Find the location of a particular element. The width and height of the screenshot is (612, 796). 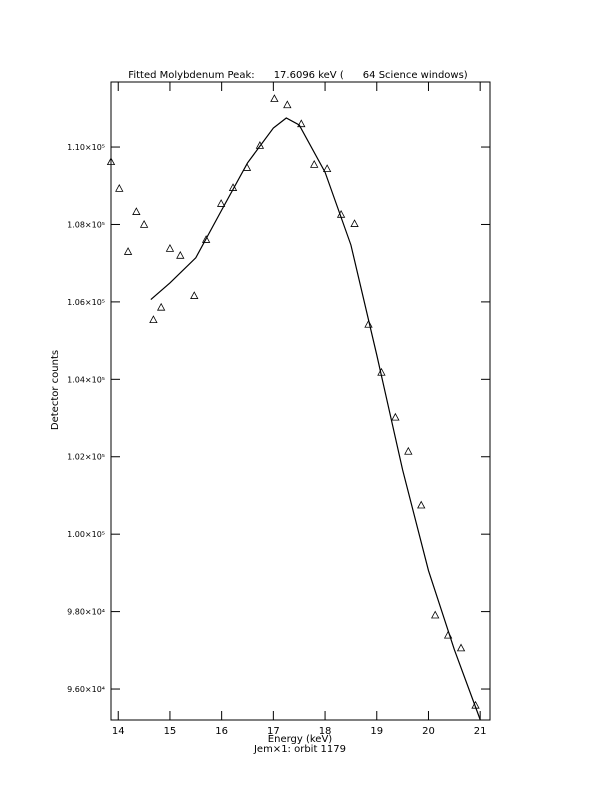

y-tick-label: 1.02×10⁵ is located at coordinates (86, 457).